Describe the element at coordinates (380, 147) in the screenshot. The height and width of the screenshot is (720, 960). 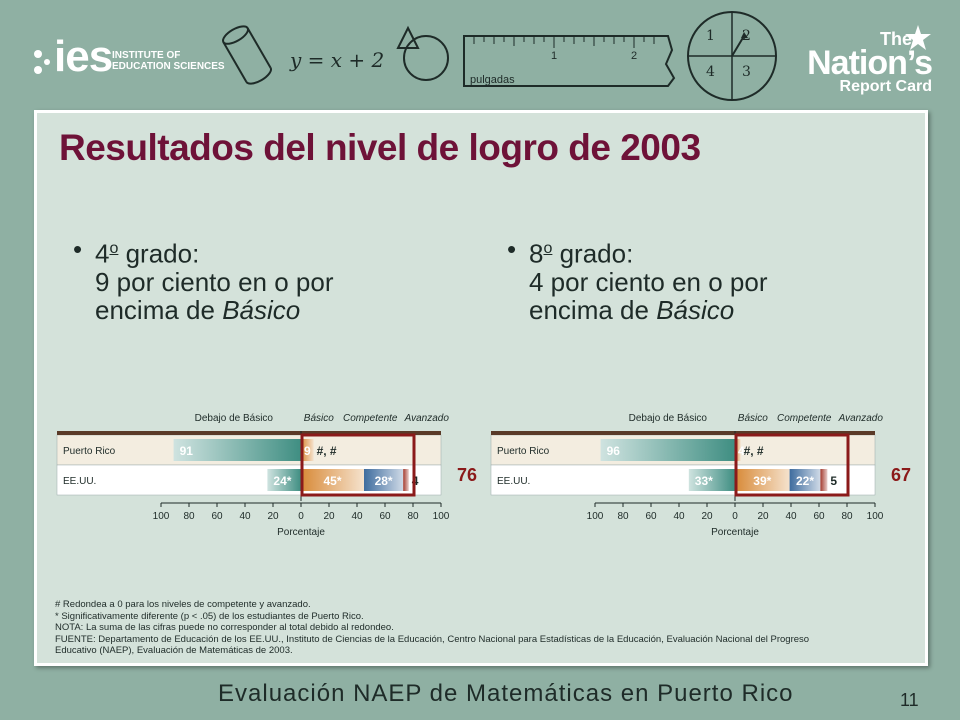
I see `page-title: Resultados del nivel de logro de 2003` at that location.